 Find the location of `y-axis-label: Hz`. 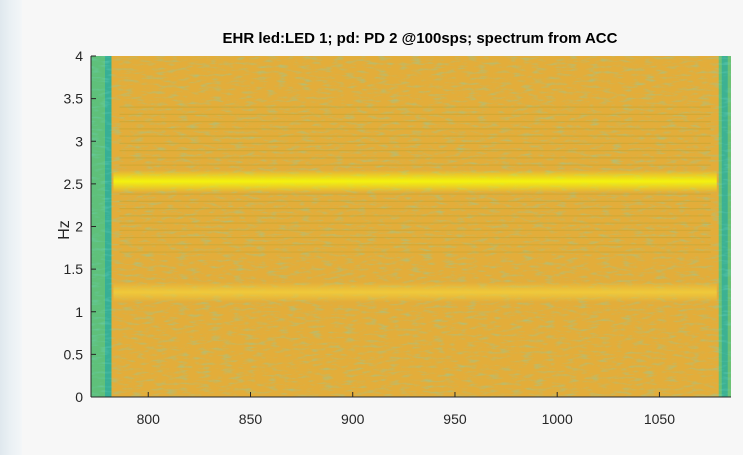

y-axis-label: Hz is located at coordinates (64, 230).